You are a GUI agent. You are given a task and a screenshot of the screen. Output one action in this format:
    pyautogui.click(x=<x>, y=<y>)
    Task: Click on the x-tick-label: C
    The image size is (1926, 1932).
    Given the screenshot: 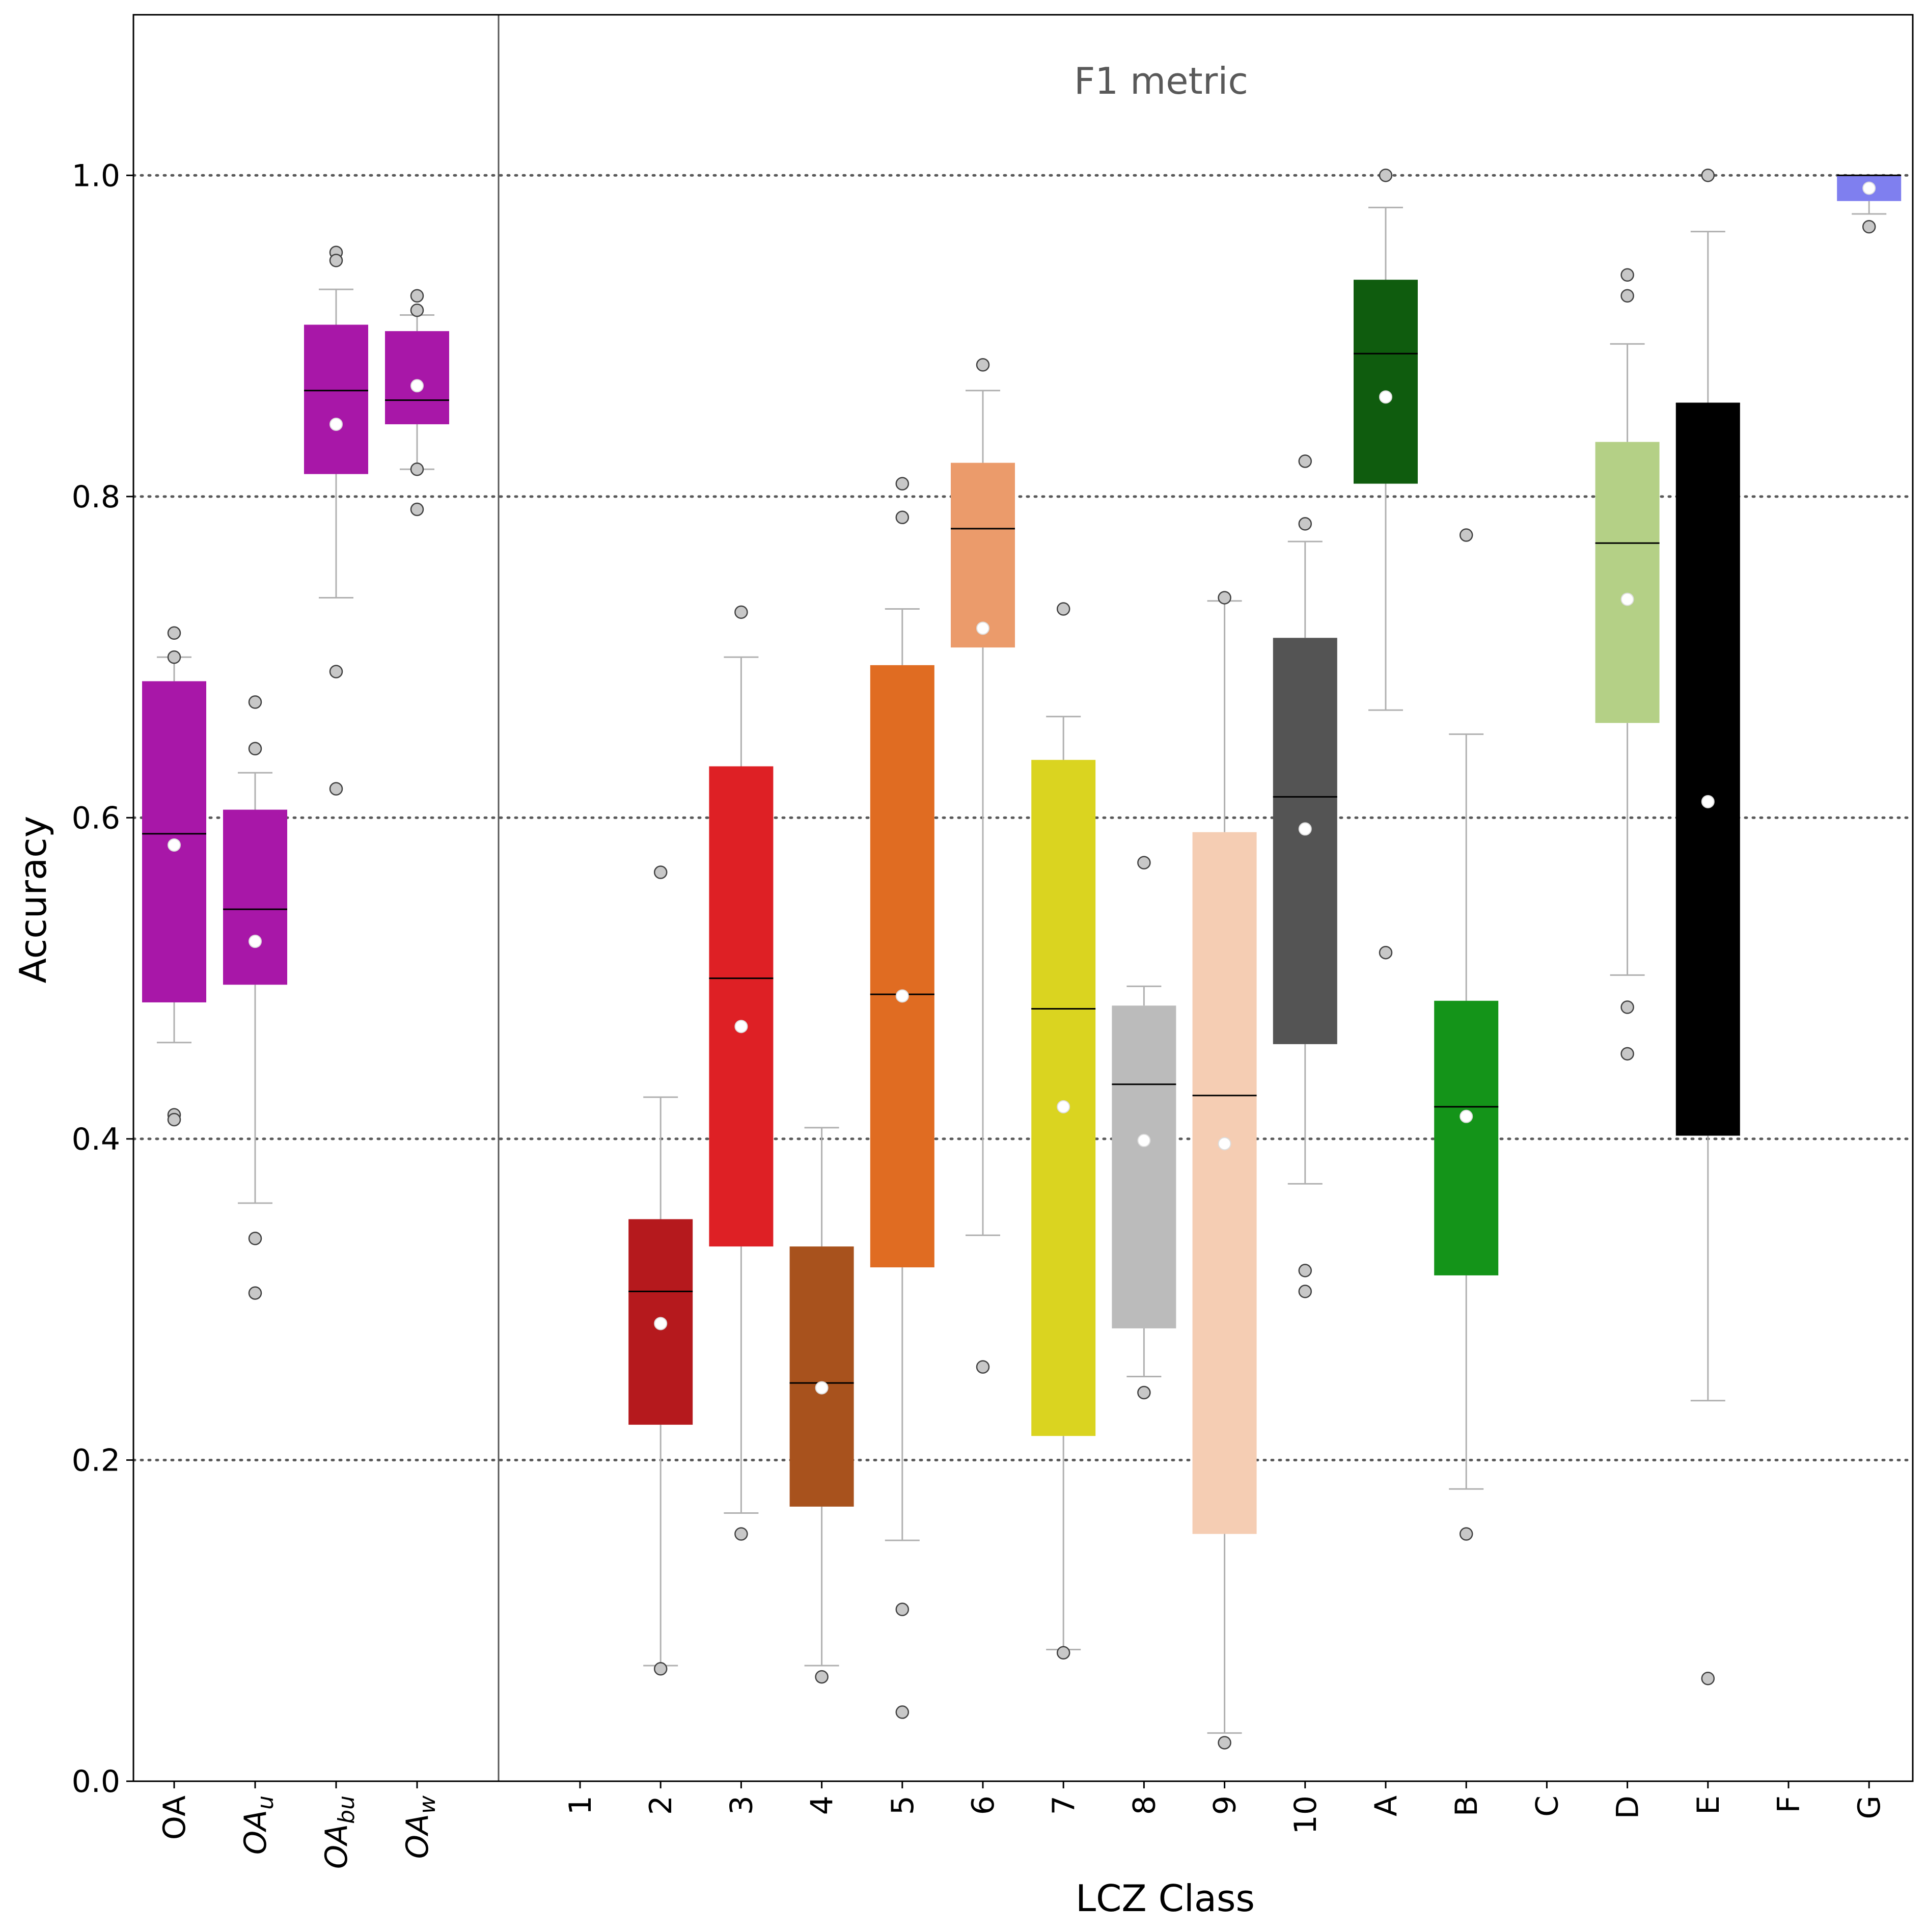 What is the action you would take?
    pyautogui.click(x=1547, y=1806)
    